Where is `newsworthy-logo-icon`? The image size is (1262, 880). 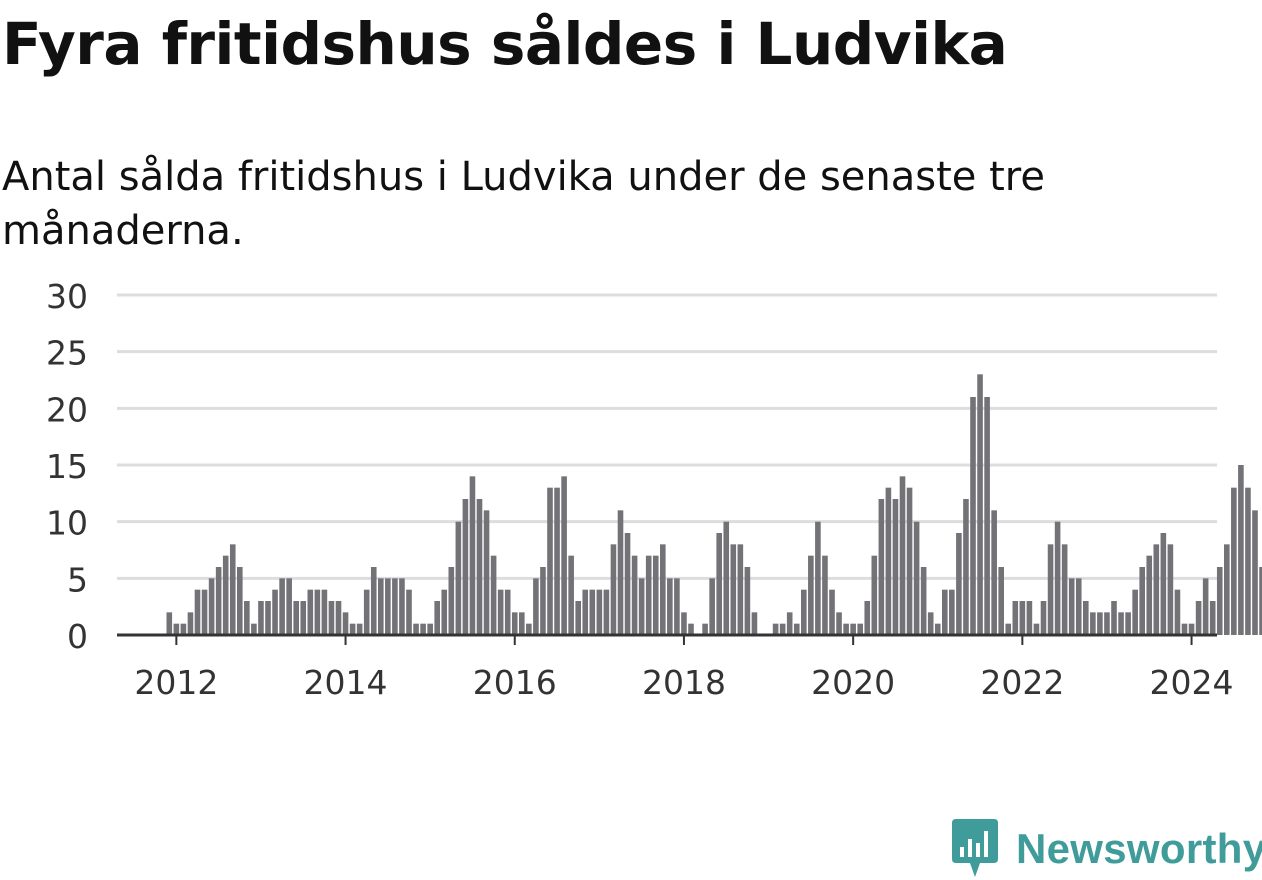
newsworthy-logo-icon is located at coordinates (975, 848).